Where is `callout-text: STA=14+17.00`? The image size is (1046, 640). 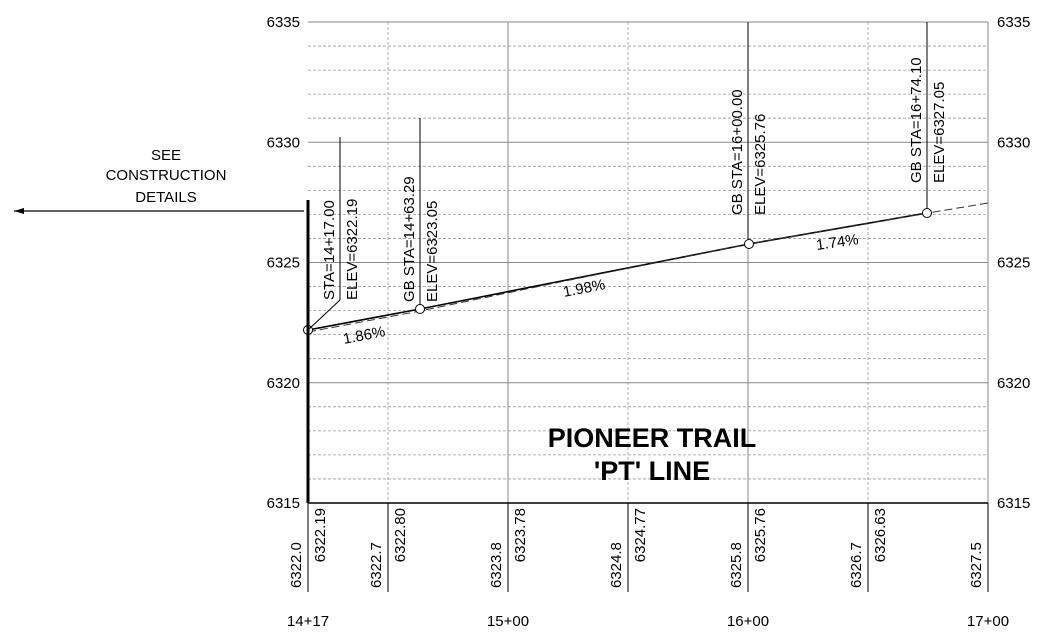 callout-text: STA=14+17.00 is located at coordinates (329, 250).